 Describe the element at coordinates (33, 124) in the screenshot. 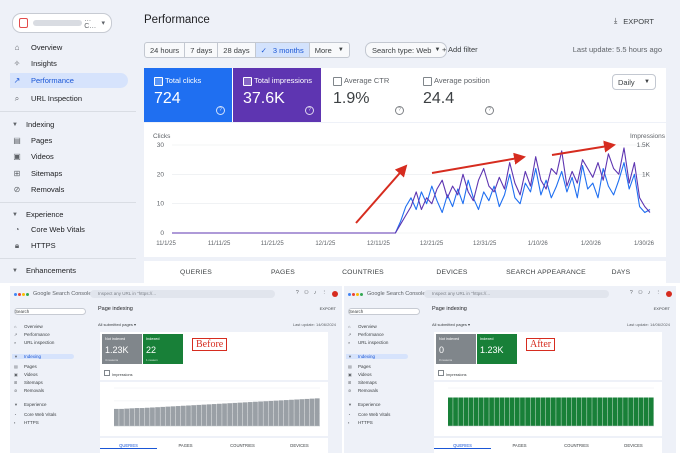

I see `section-indexing: ▼ Indexing` at that location.